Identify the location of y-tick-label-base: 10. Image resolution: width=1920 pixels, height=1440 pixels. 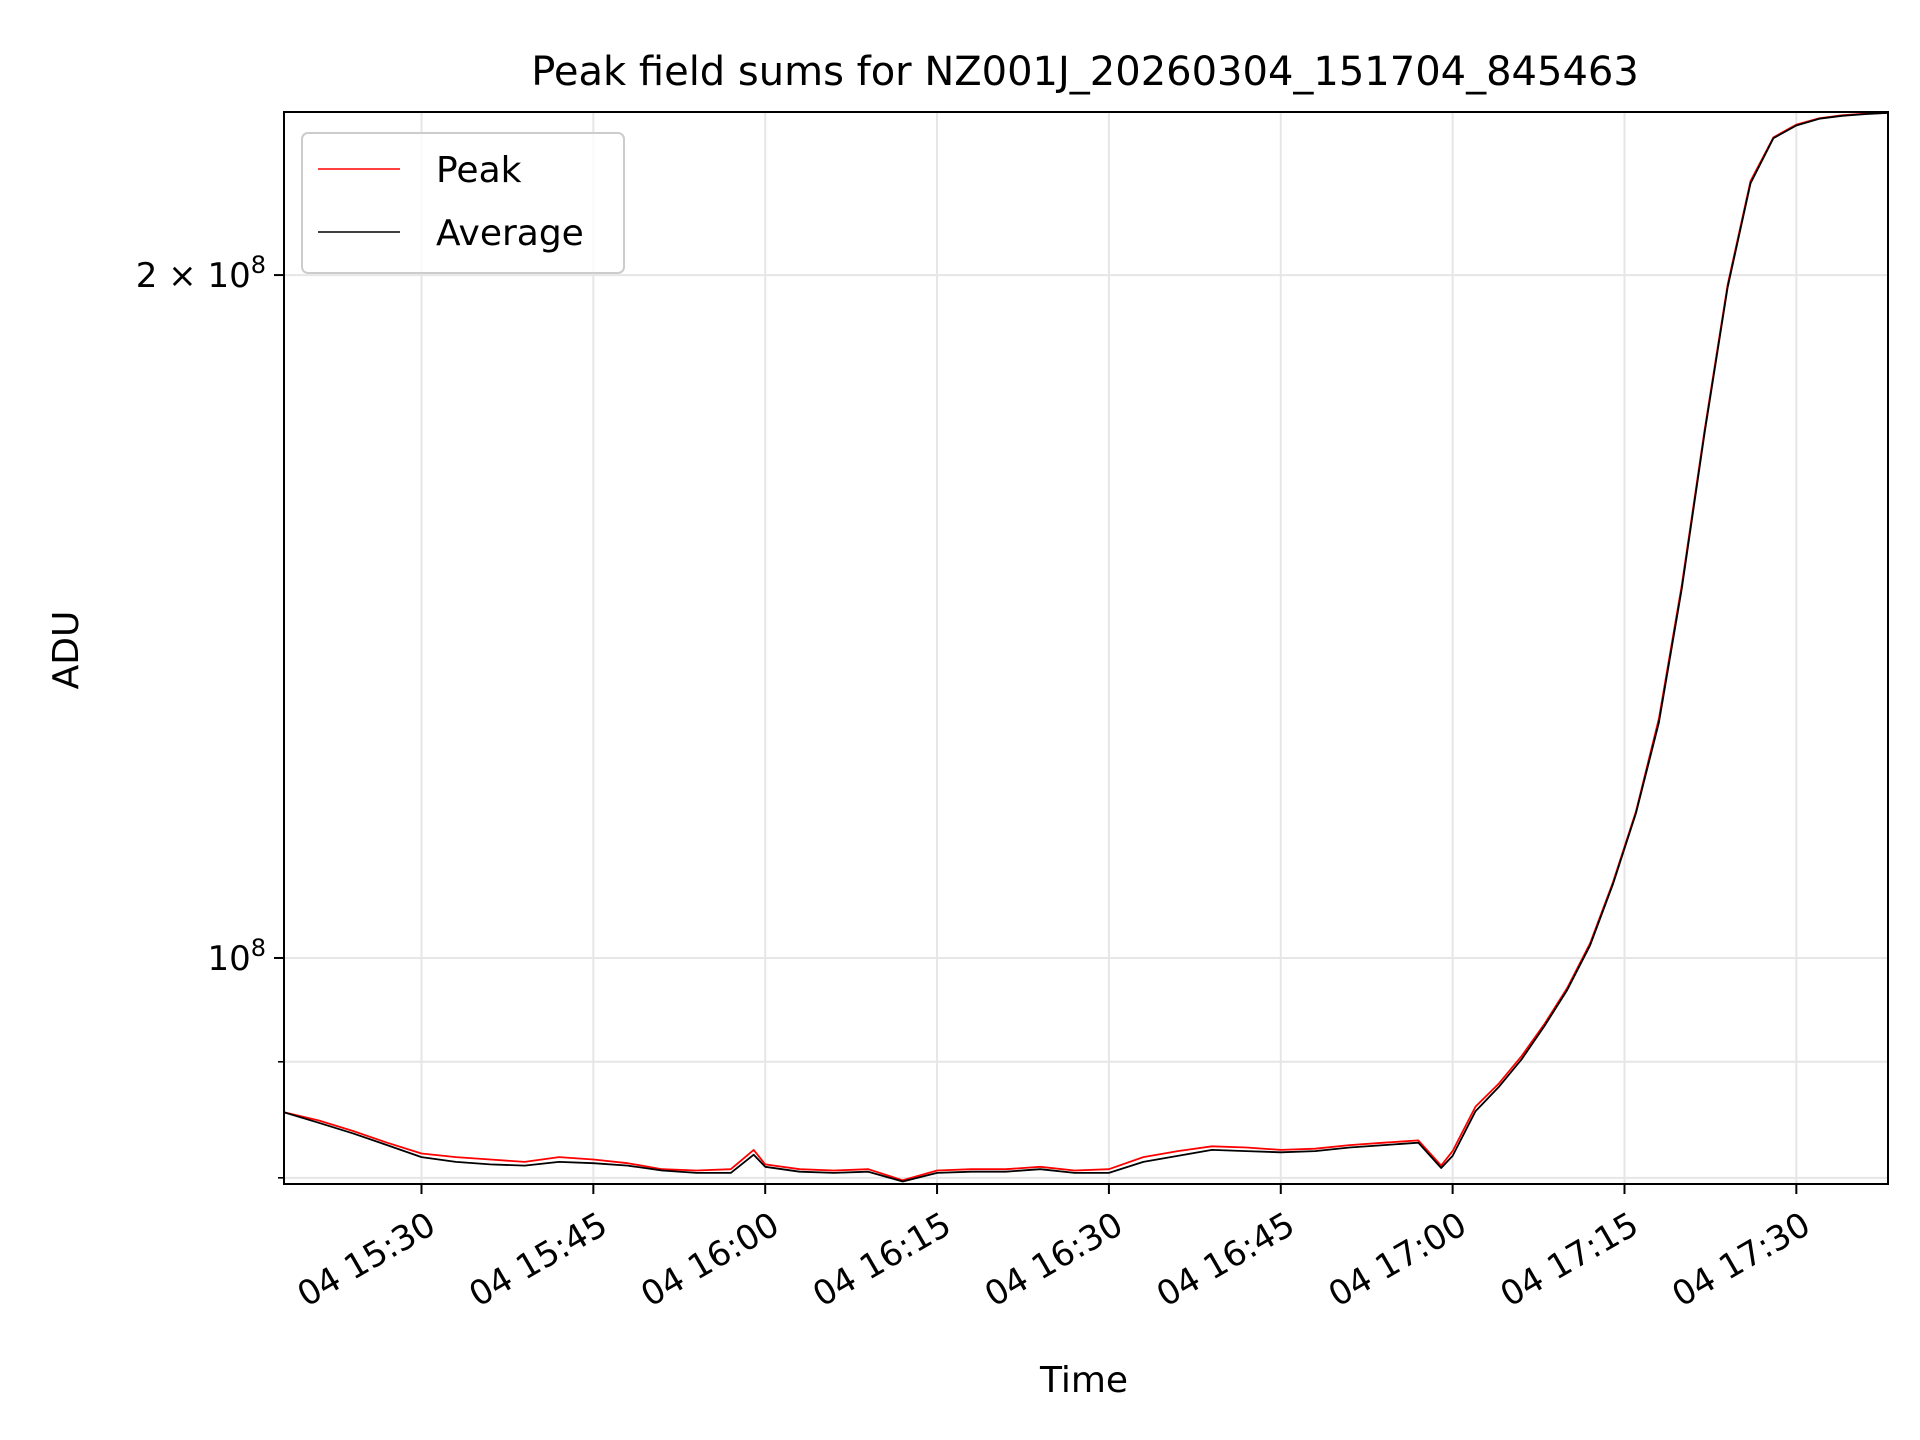
(228, 959).